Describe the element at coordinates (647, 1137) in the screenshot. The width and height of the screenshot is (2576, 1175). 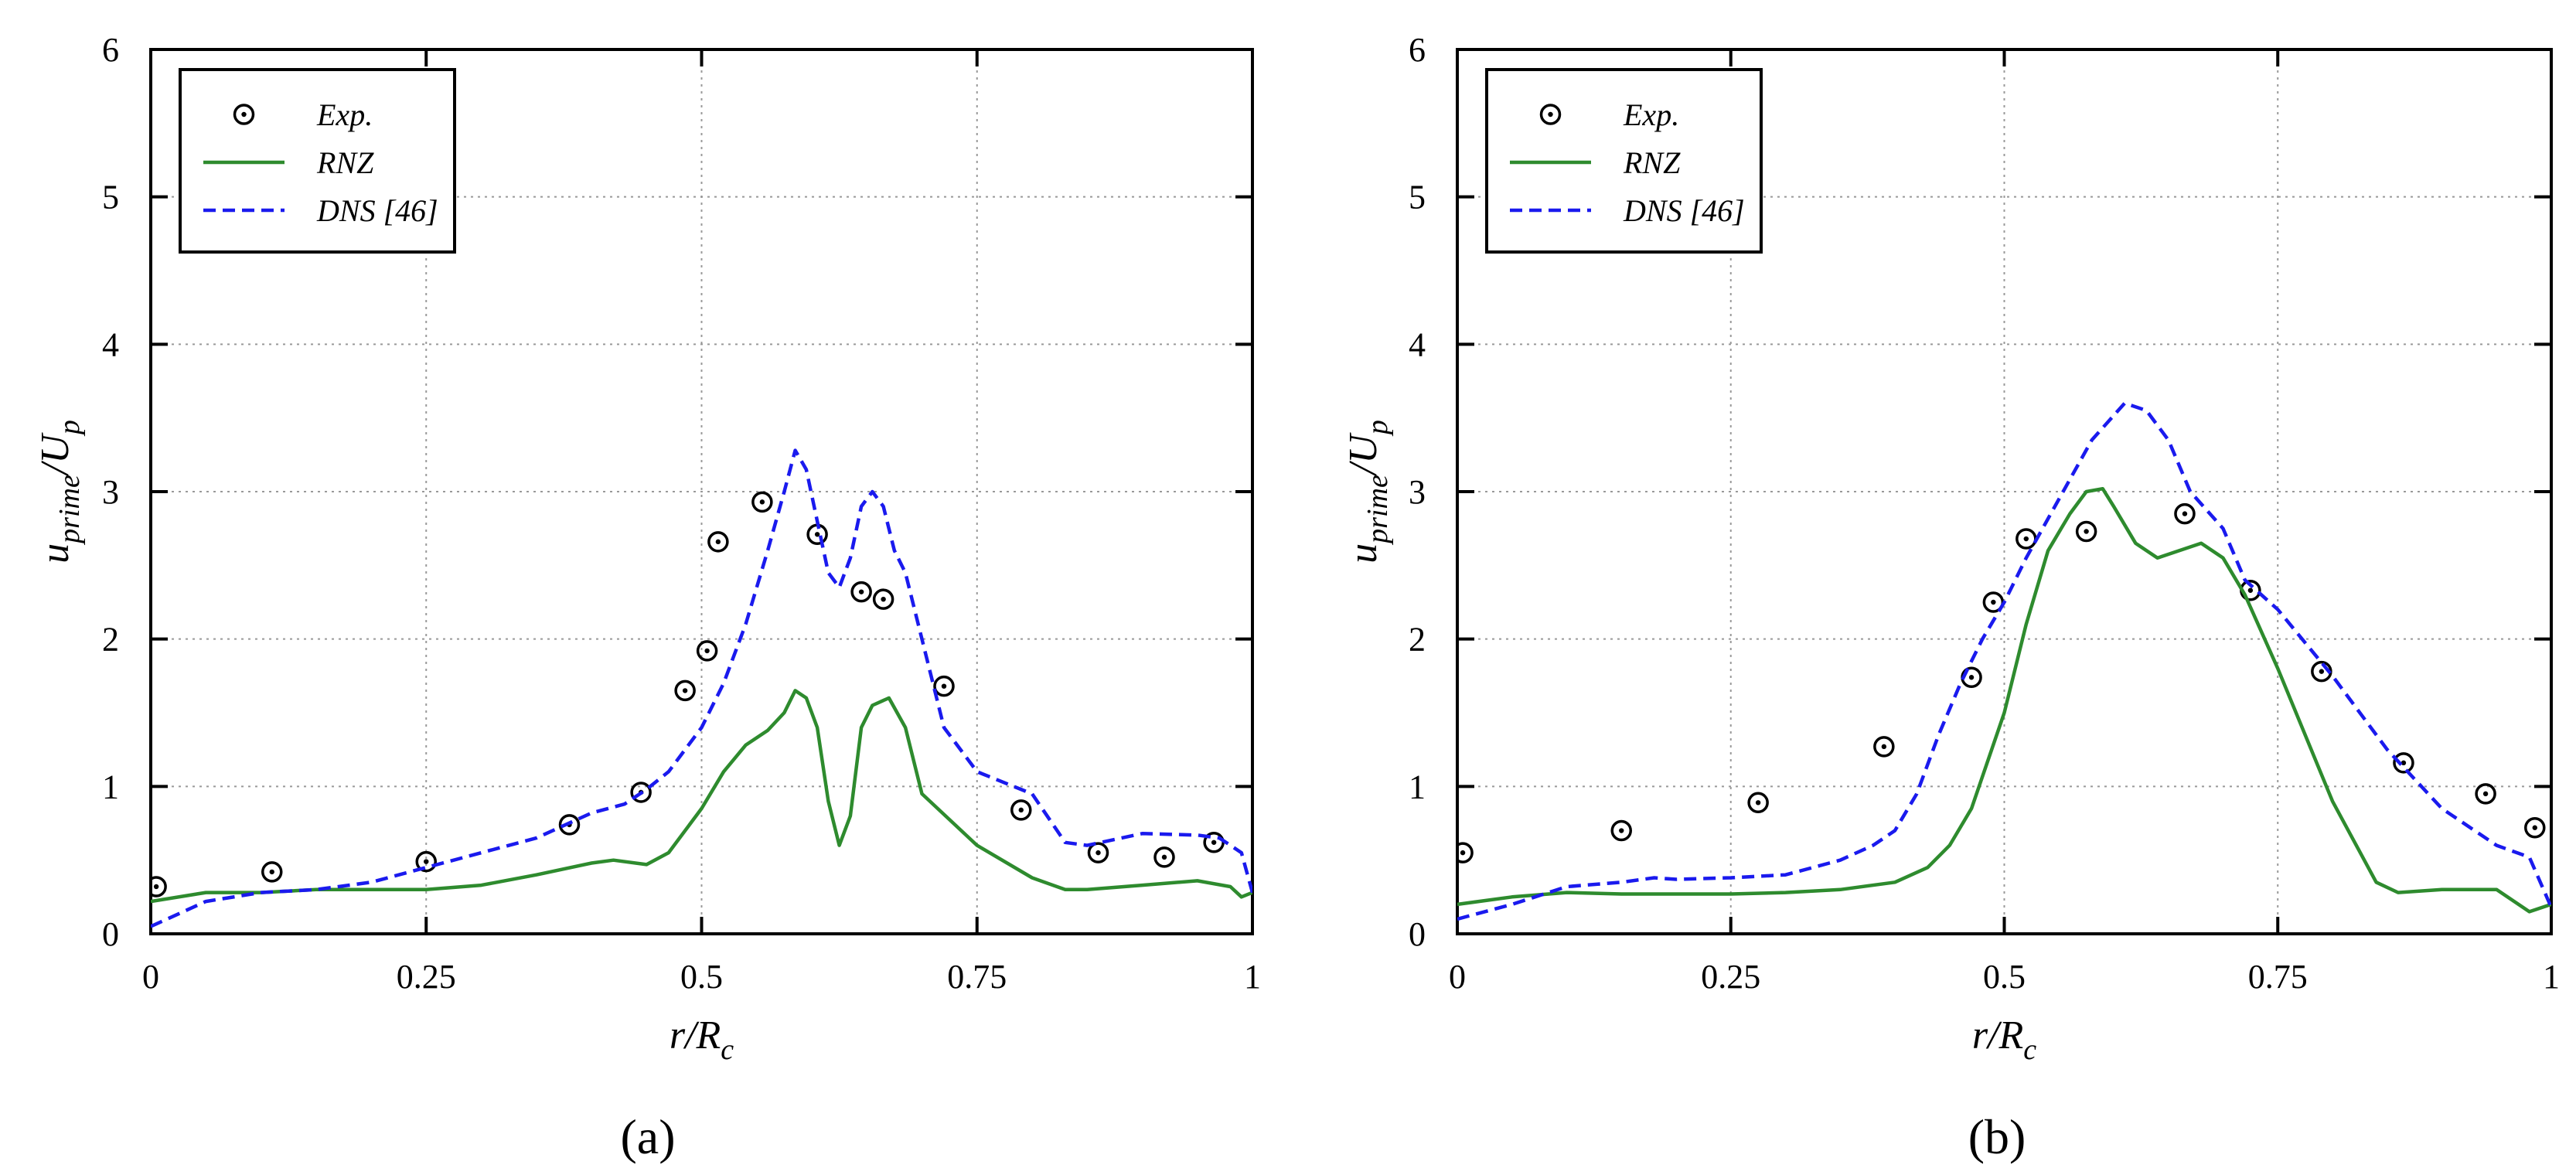
I see `panel-label: (a)` at that location.